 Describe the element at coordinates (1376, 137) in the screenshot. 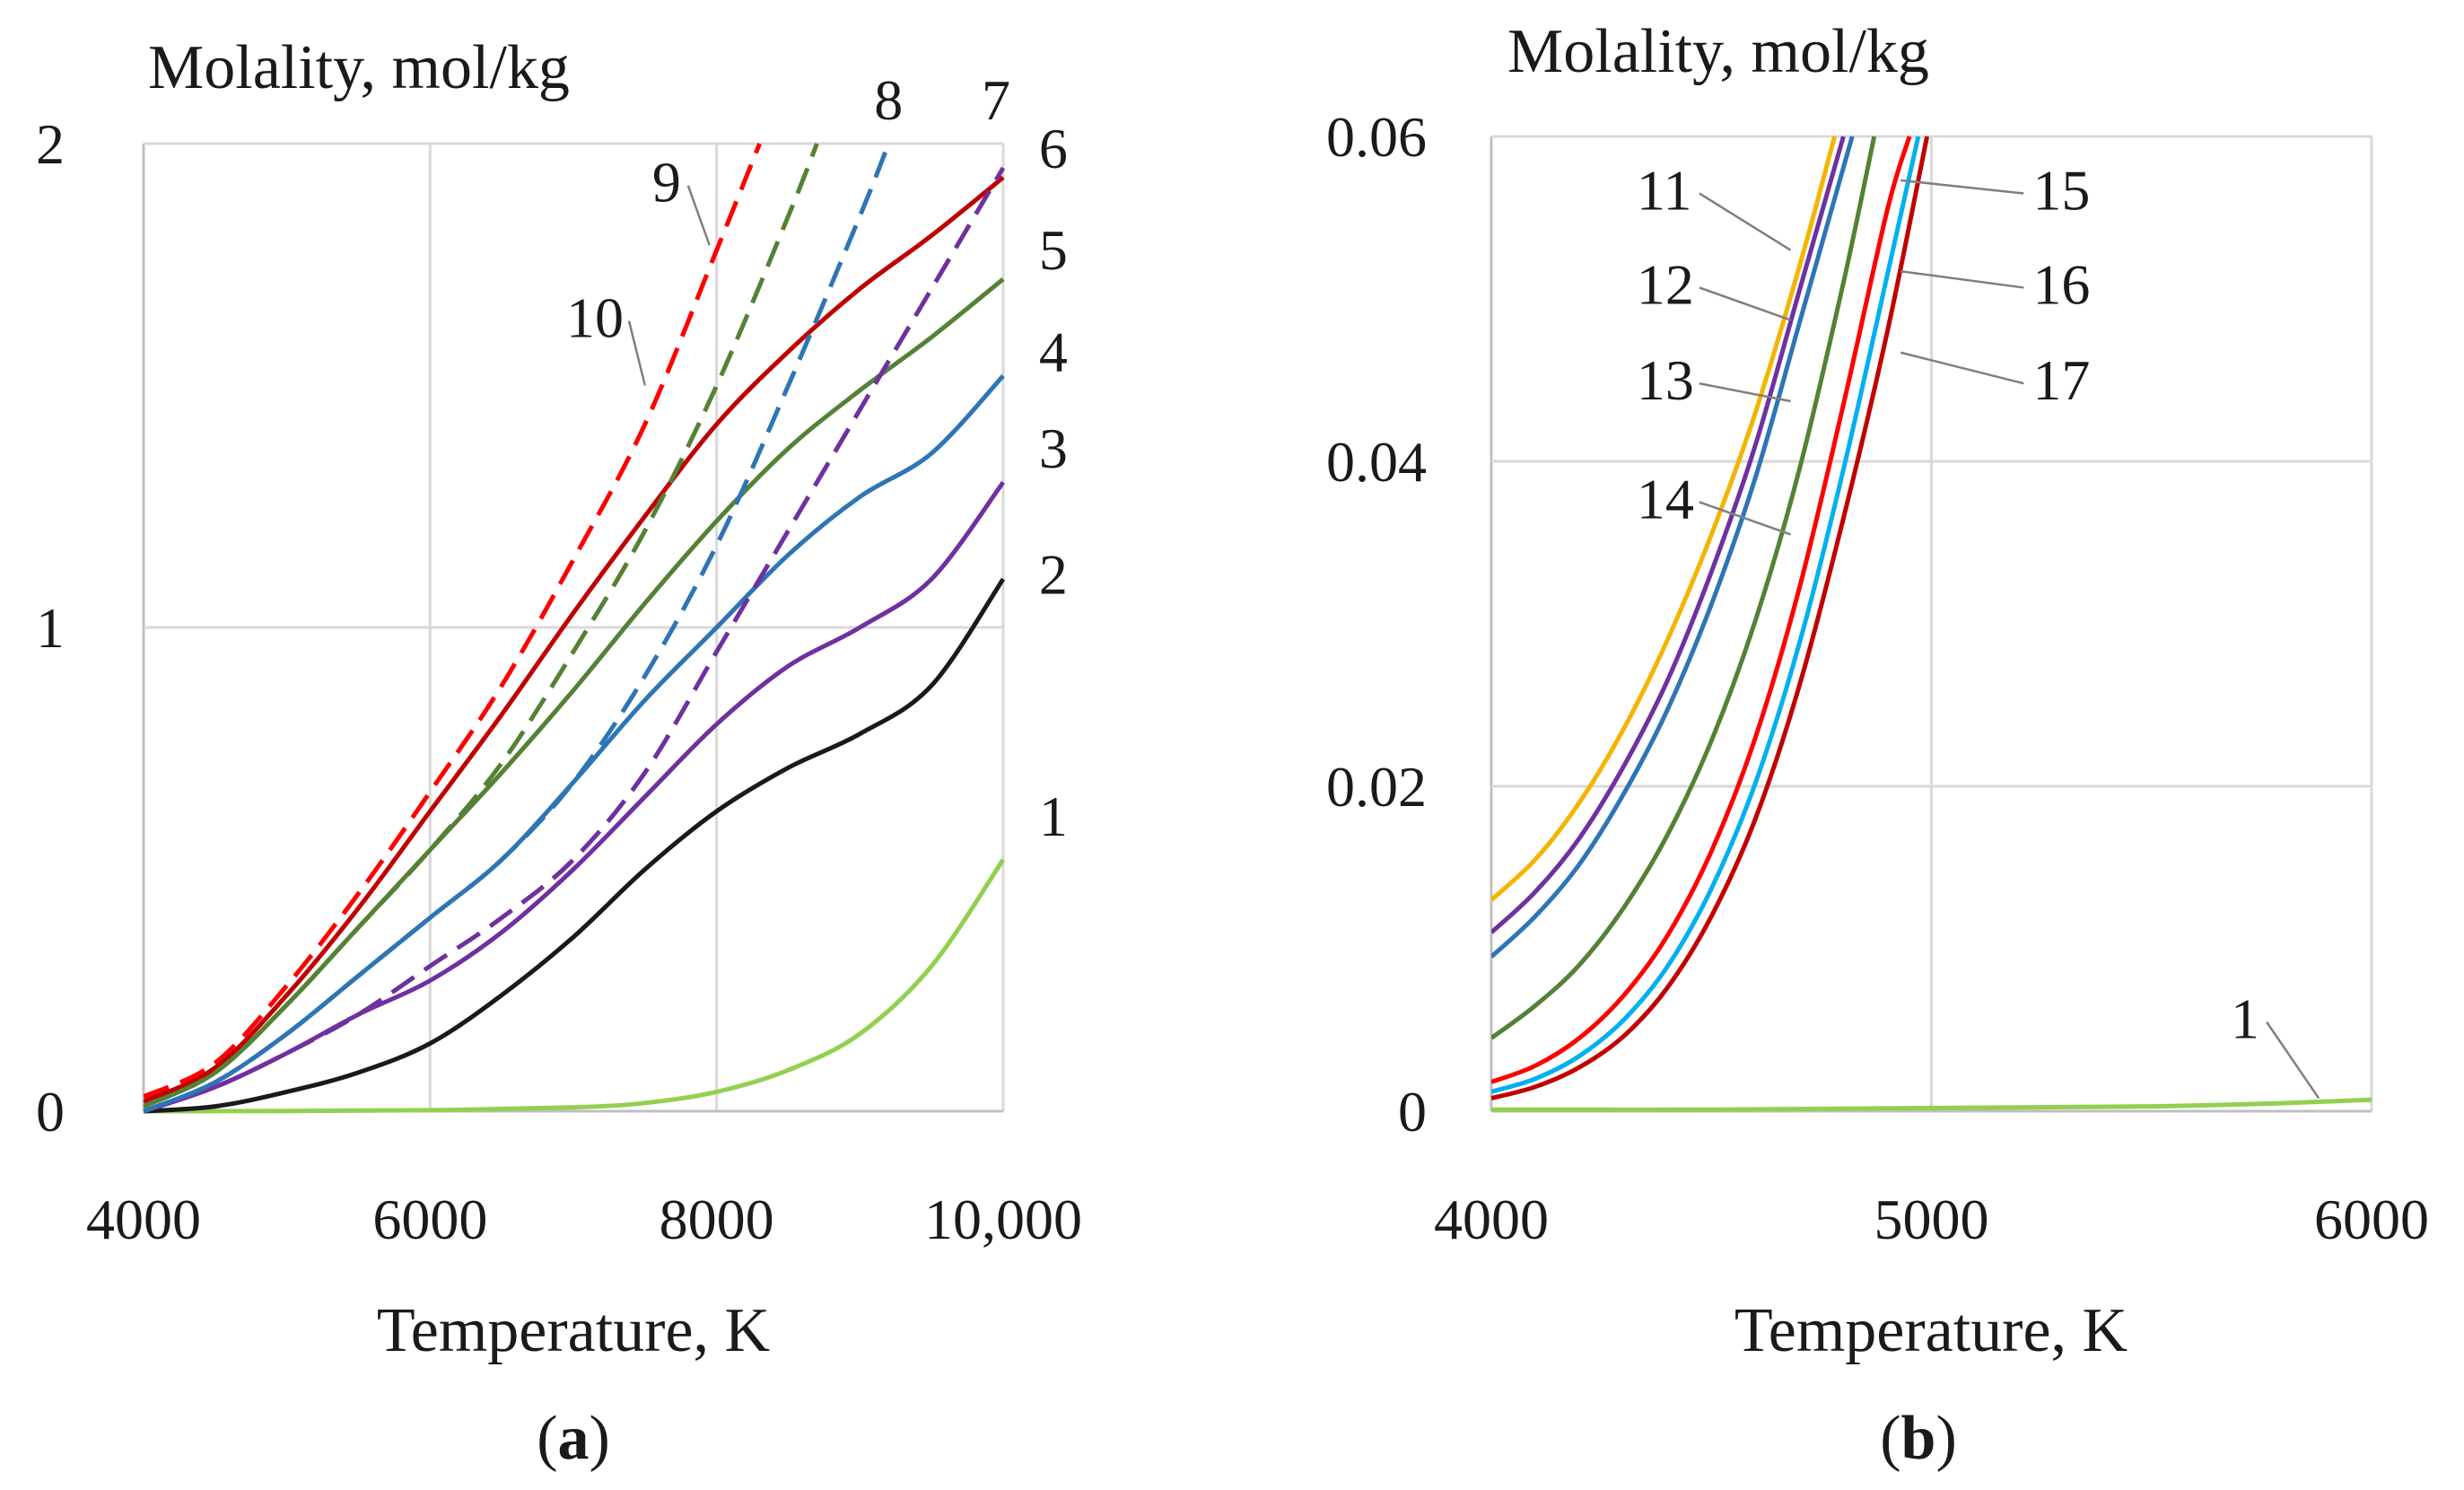

I see `panel-b-ytick-label-0-06: 0.06` at that location.